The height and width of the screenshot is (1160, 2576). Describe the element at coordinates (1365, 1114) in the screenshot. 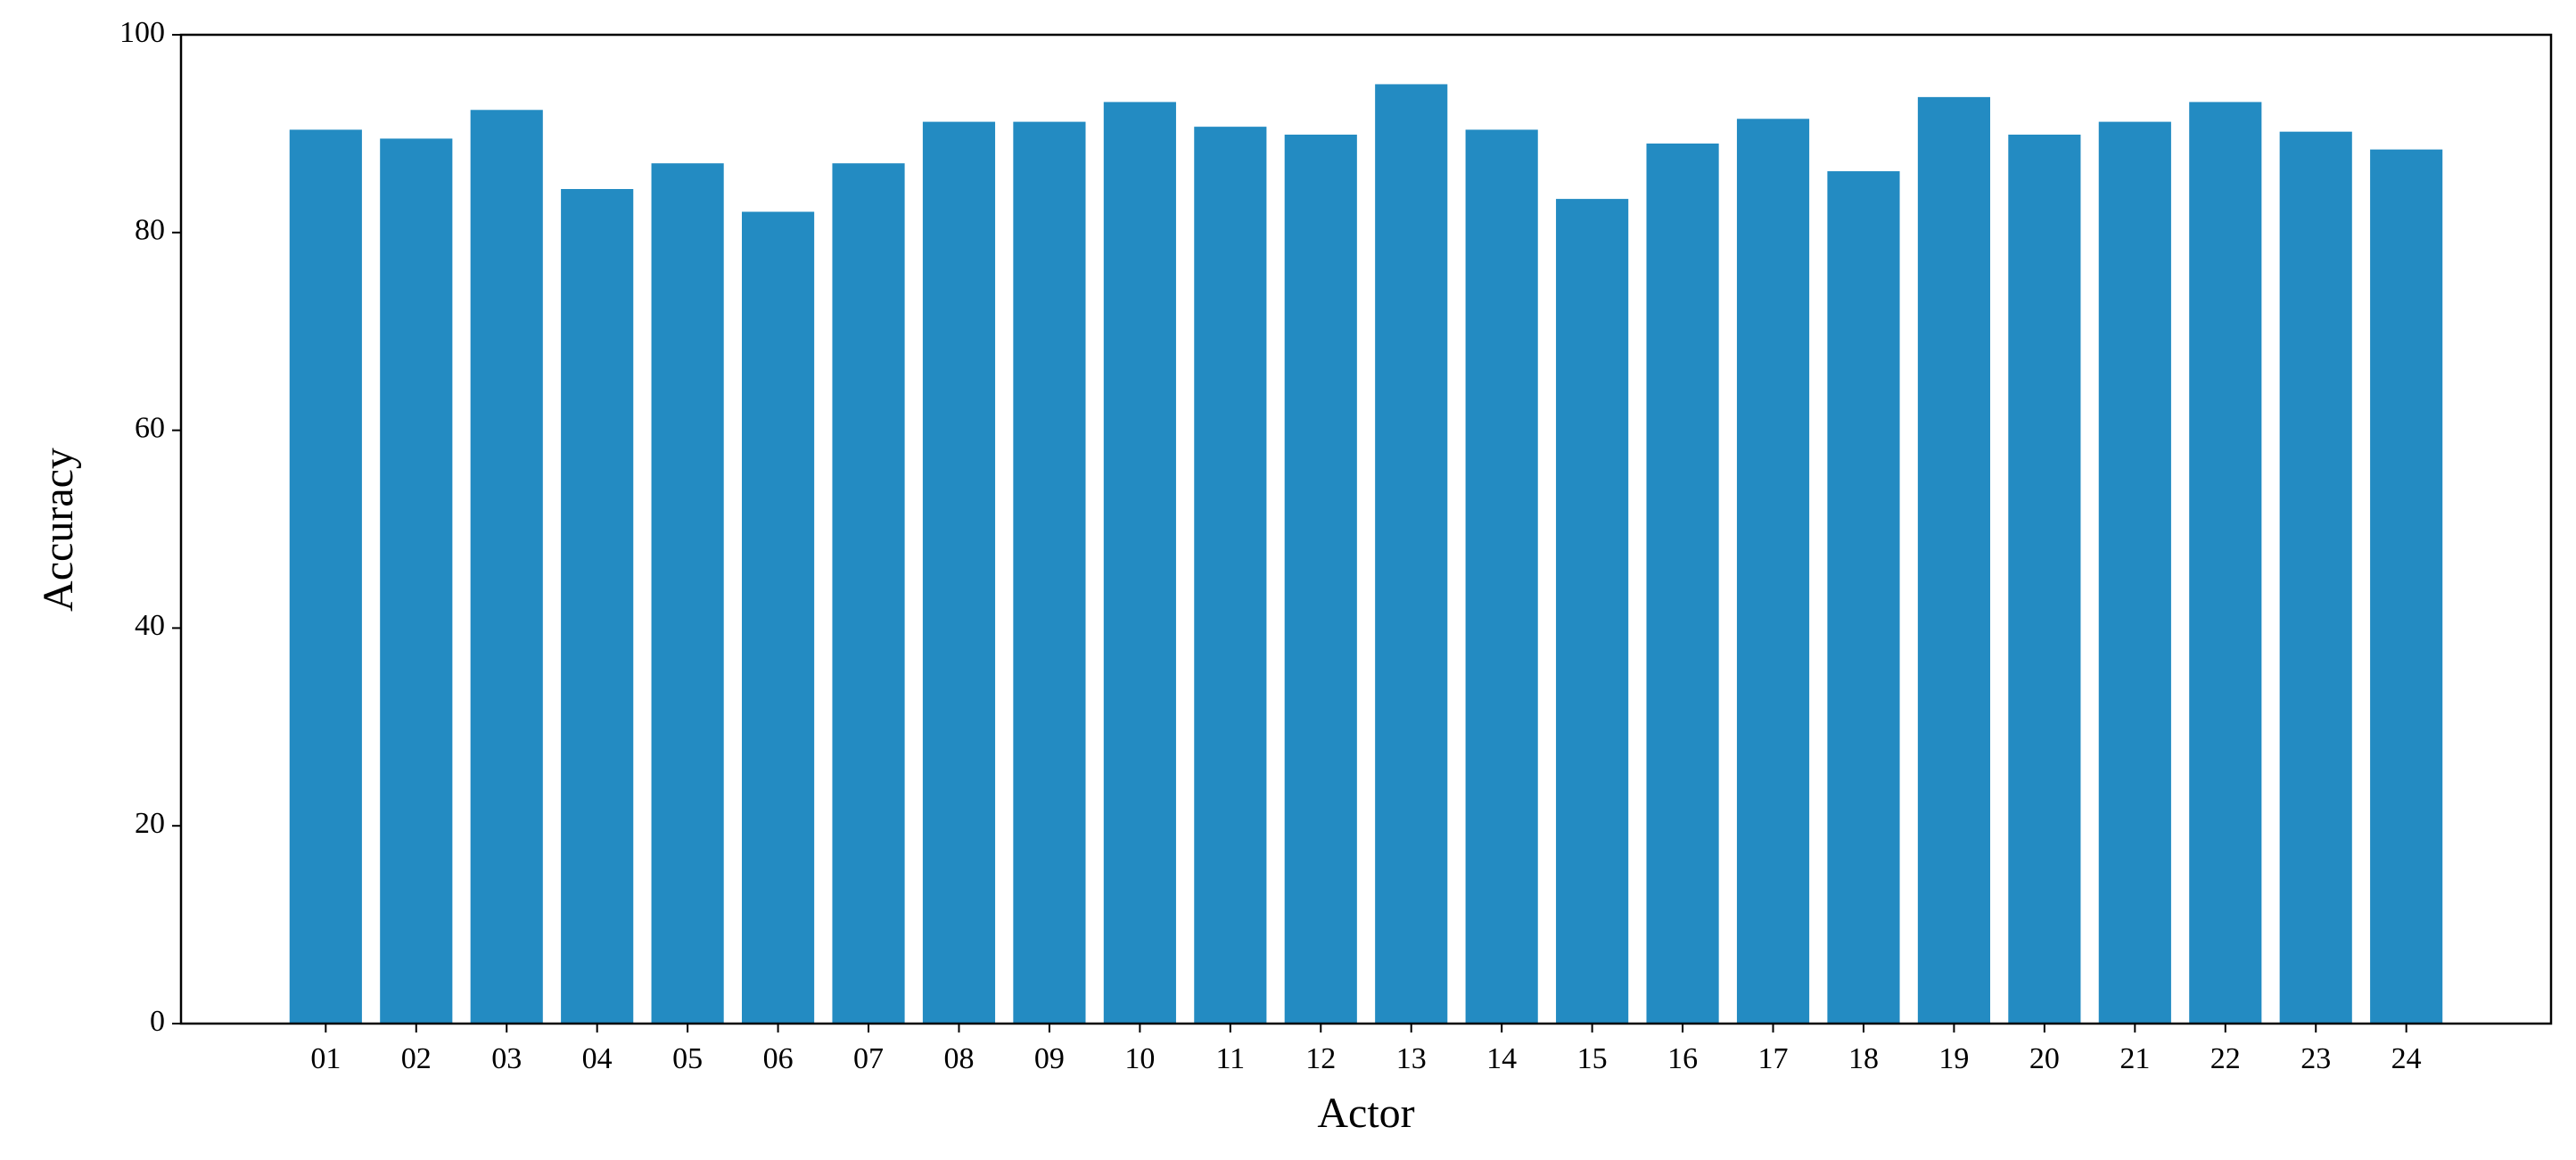

I see `x-axis-label: Actor` at that location.